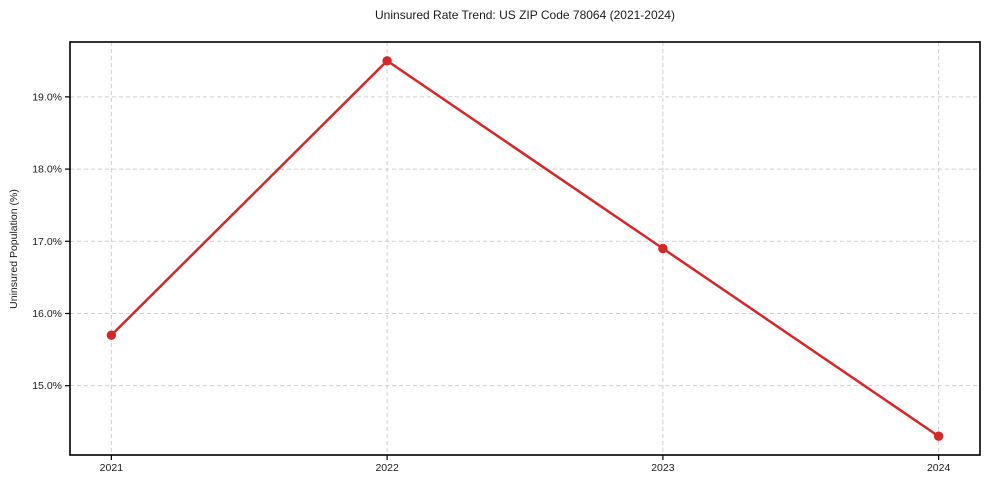  Describe the element at coordinates (938, 436) in the screenshot. I see `data-point-2024` at that location.